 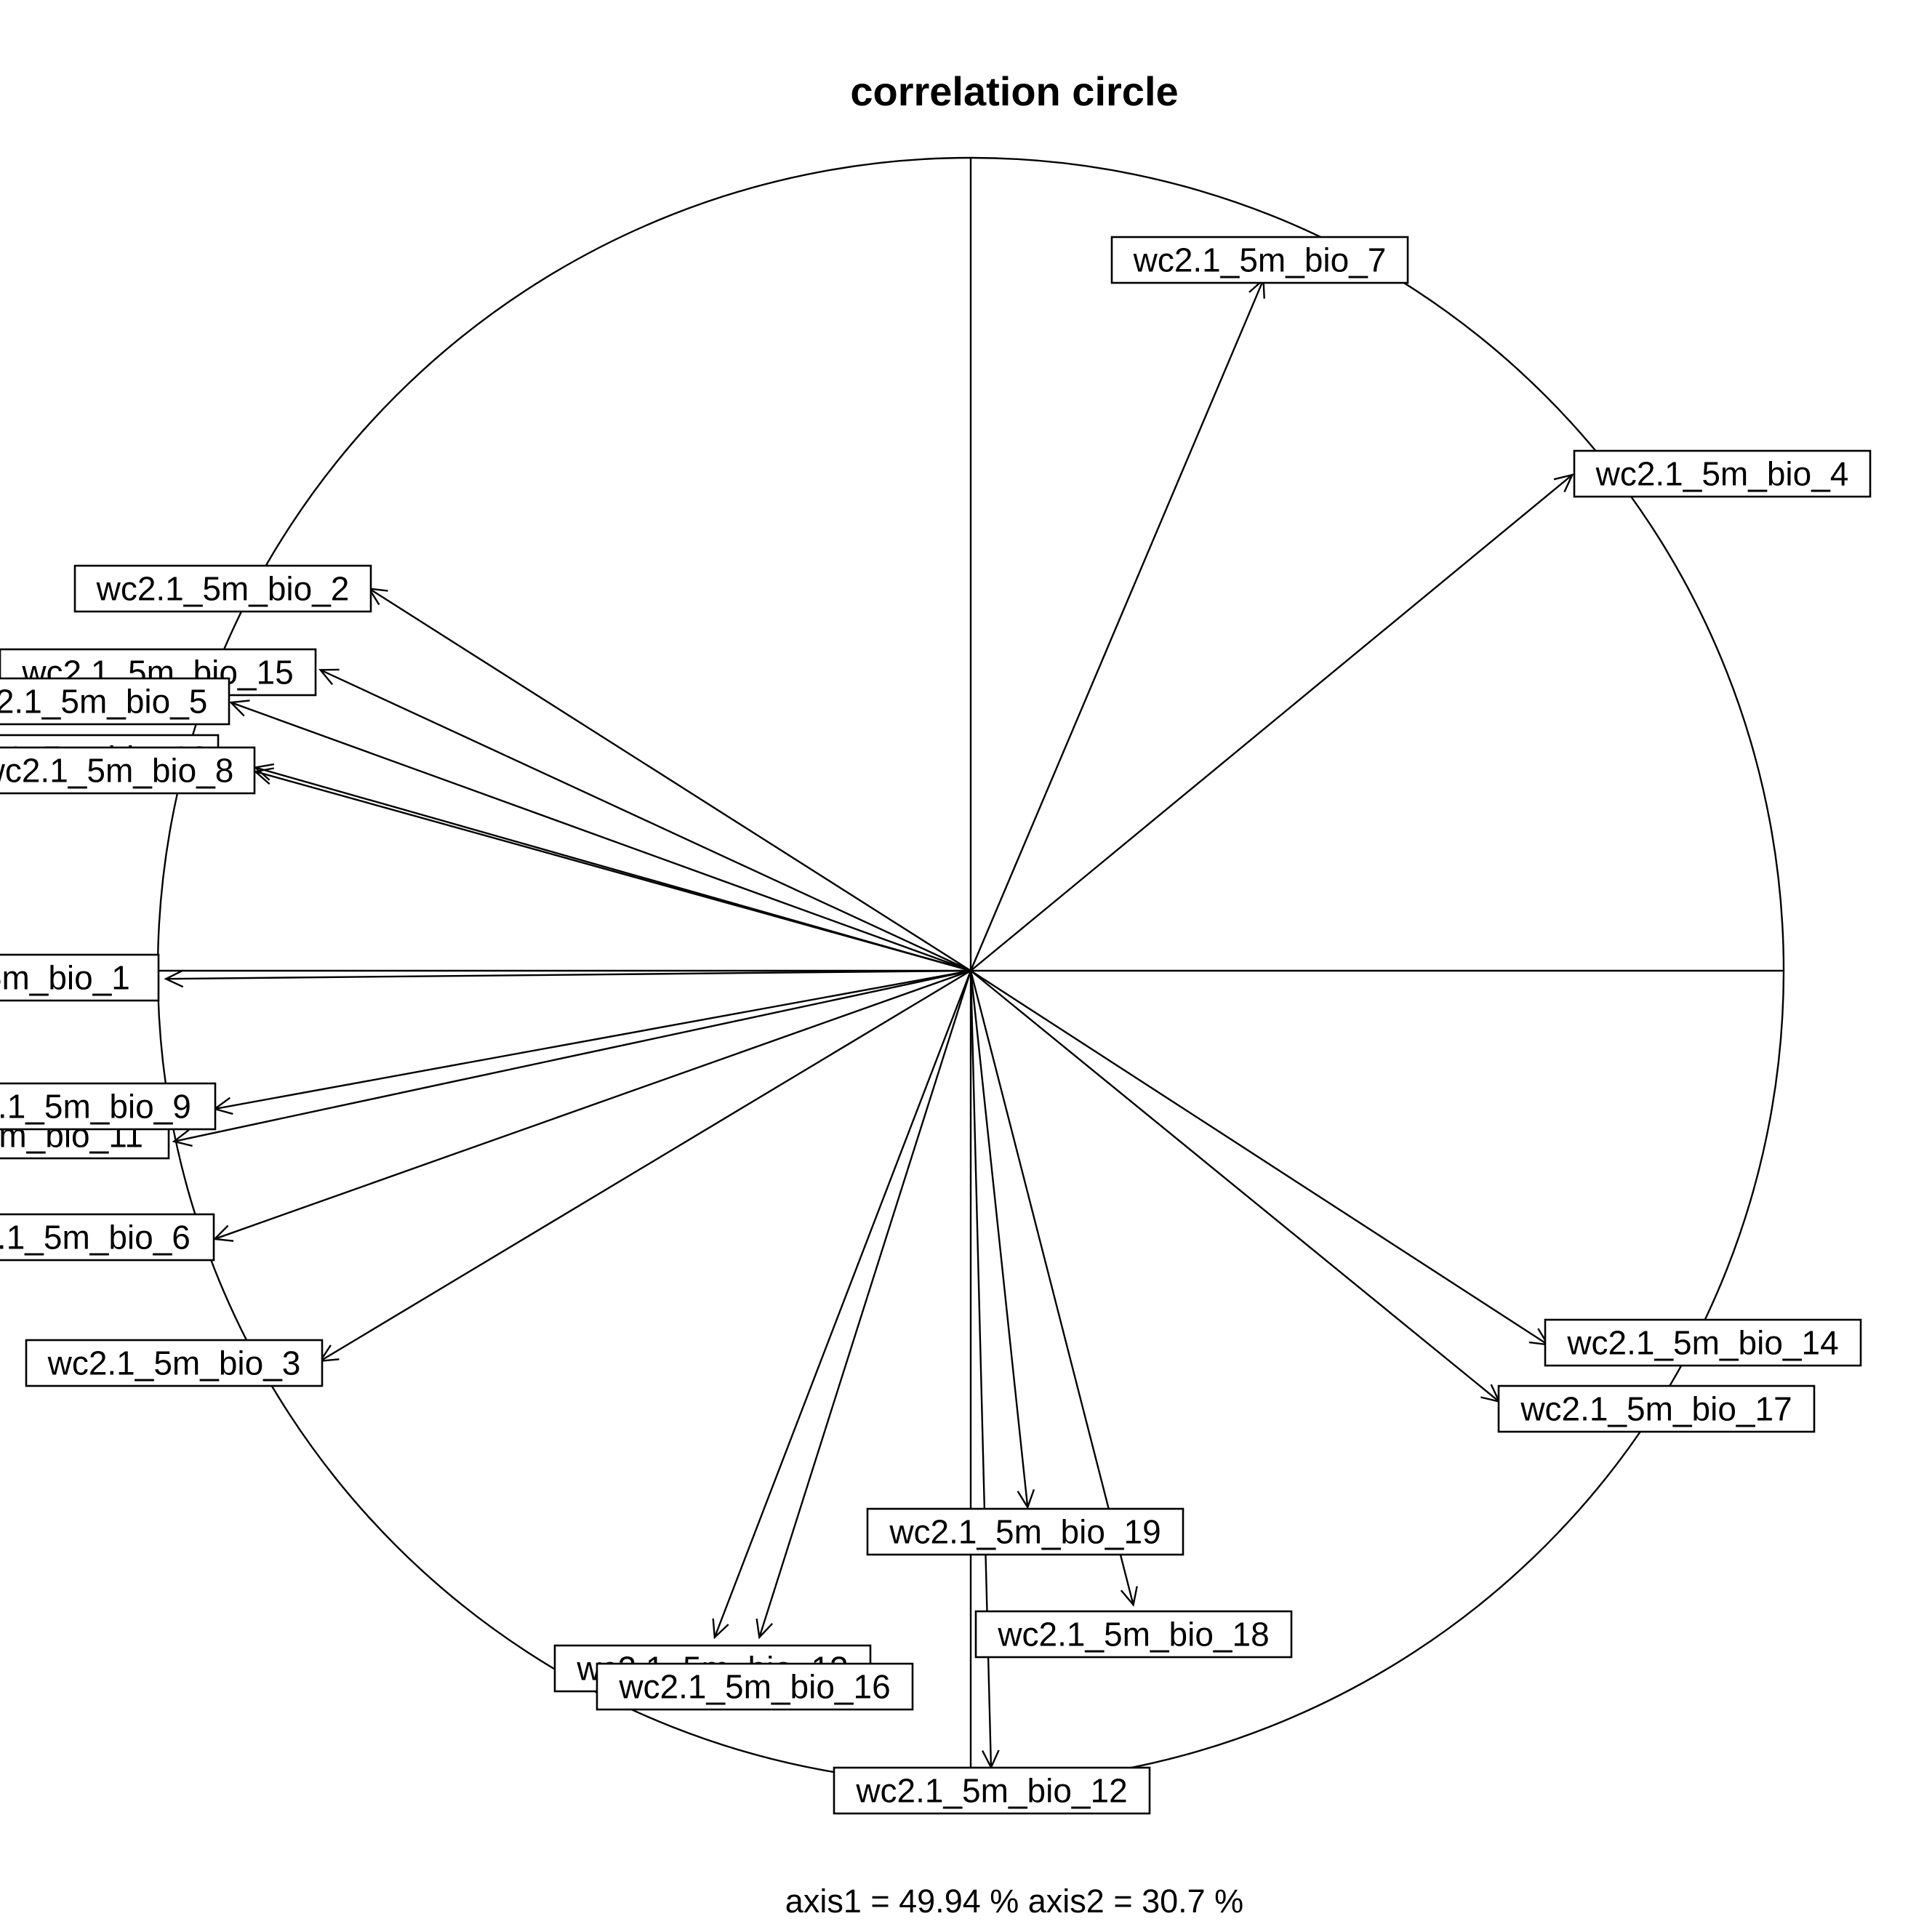 What do you see at coordinates (95, 1237) in the screenshot?
I see `label-text-wc2-1-5m-bio-6: wc2.1_5m_bio_6` at bounding box center [95, 1237].